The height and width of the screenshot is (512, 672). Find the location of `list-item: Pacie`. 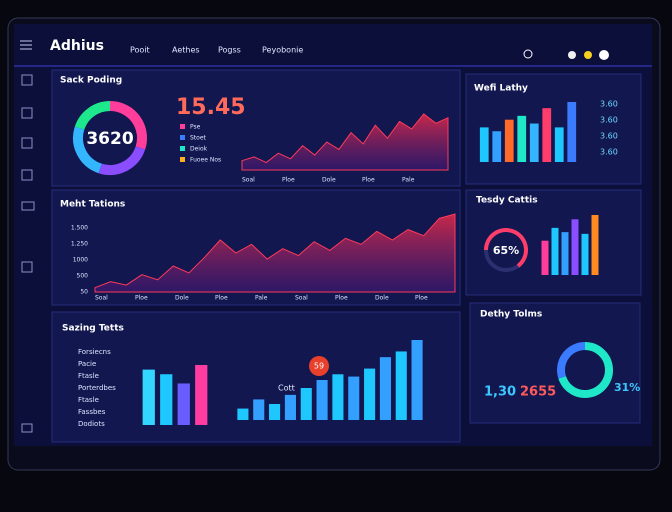

list-item: Pacie is located at coordinates (87, 364).